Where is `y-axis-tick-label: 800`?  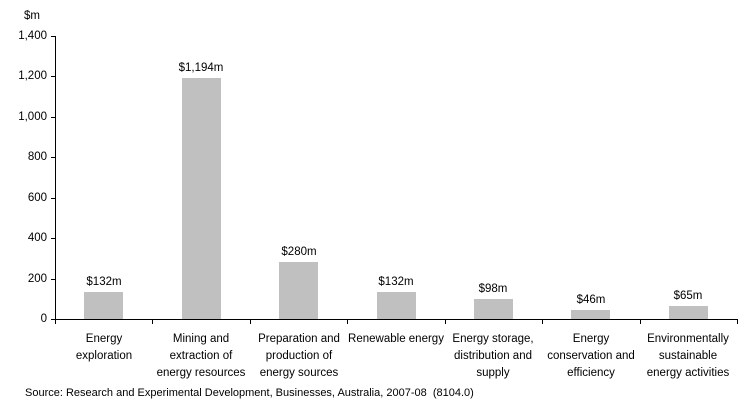 y-axis-tick-label: 800 is located at coordinates (37, 157).